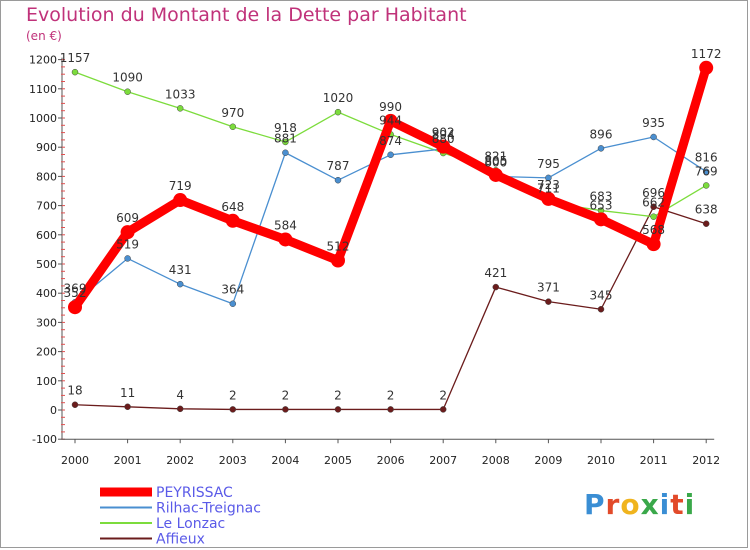  What do you see at coordinates (338, 460) in the screenshot?
I see `x-tick-label: 2005` at bounding box center [338, 460].